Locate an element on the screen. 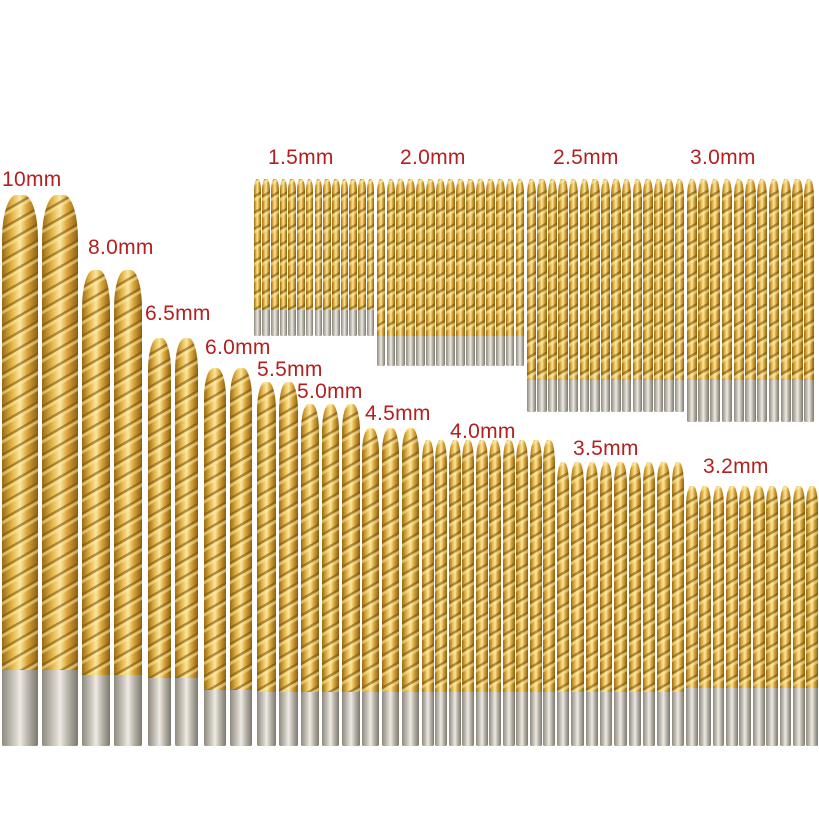 This screenshot has width=819, height=818. size-label-8mm: 8.0mm is located at coordinates (121, 247).